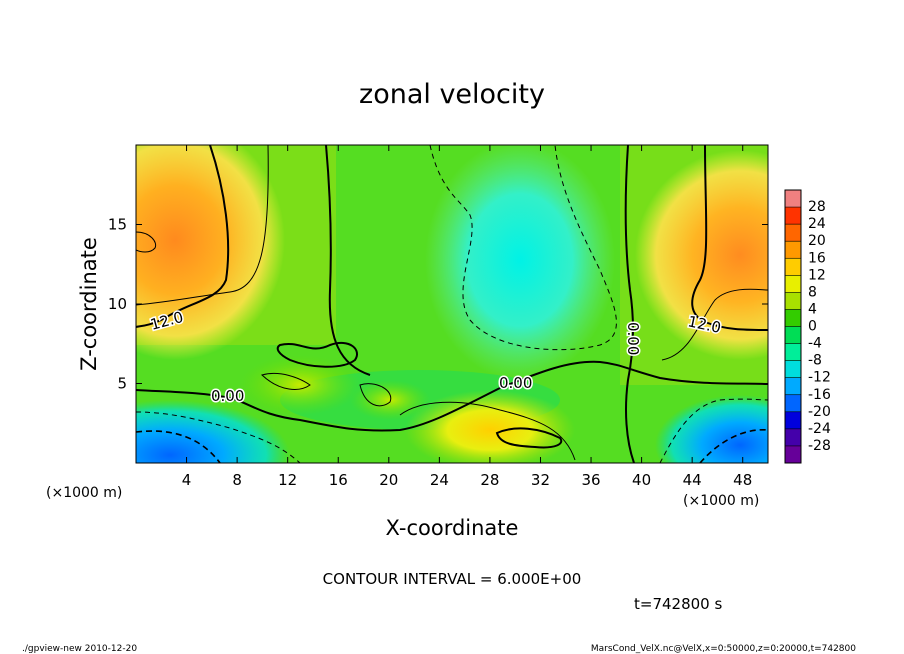 The image size is (904, 654). Describe the element at coordinates (146, 242) in the screenshot. I see `contour-orange-eye` at that location.